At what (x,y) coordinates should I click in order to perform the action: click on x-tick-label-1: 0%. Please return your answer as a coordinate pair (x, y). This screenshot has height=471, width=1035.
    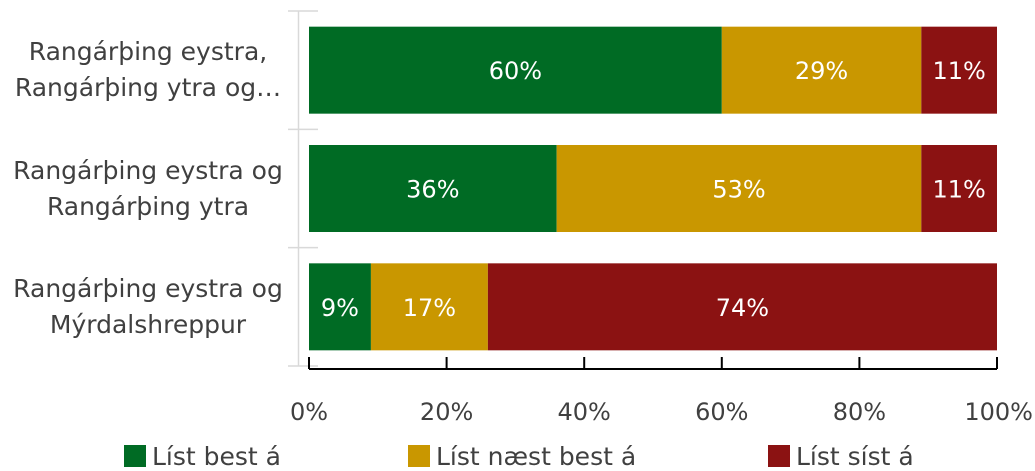
    Looking at the image, I should click on (309, 412).